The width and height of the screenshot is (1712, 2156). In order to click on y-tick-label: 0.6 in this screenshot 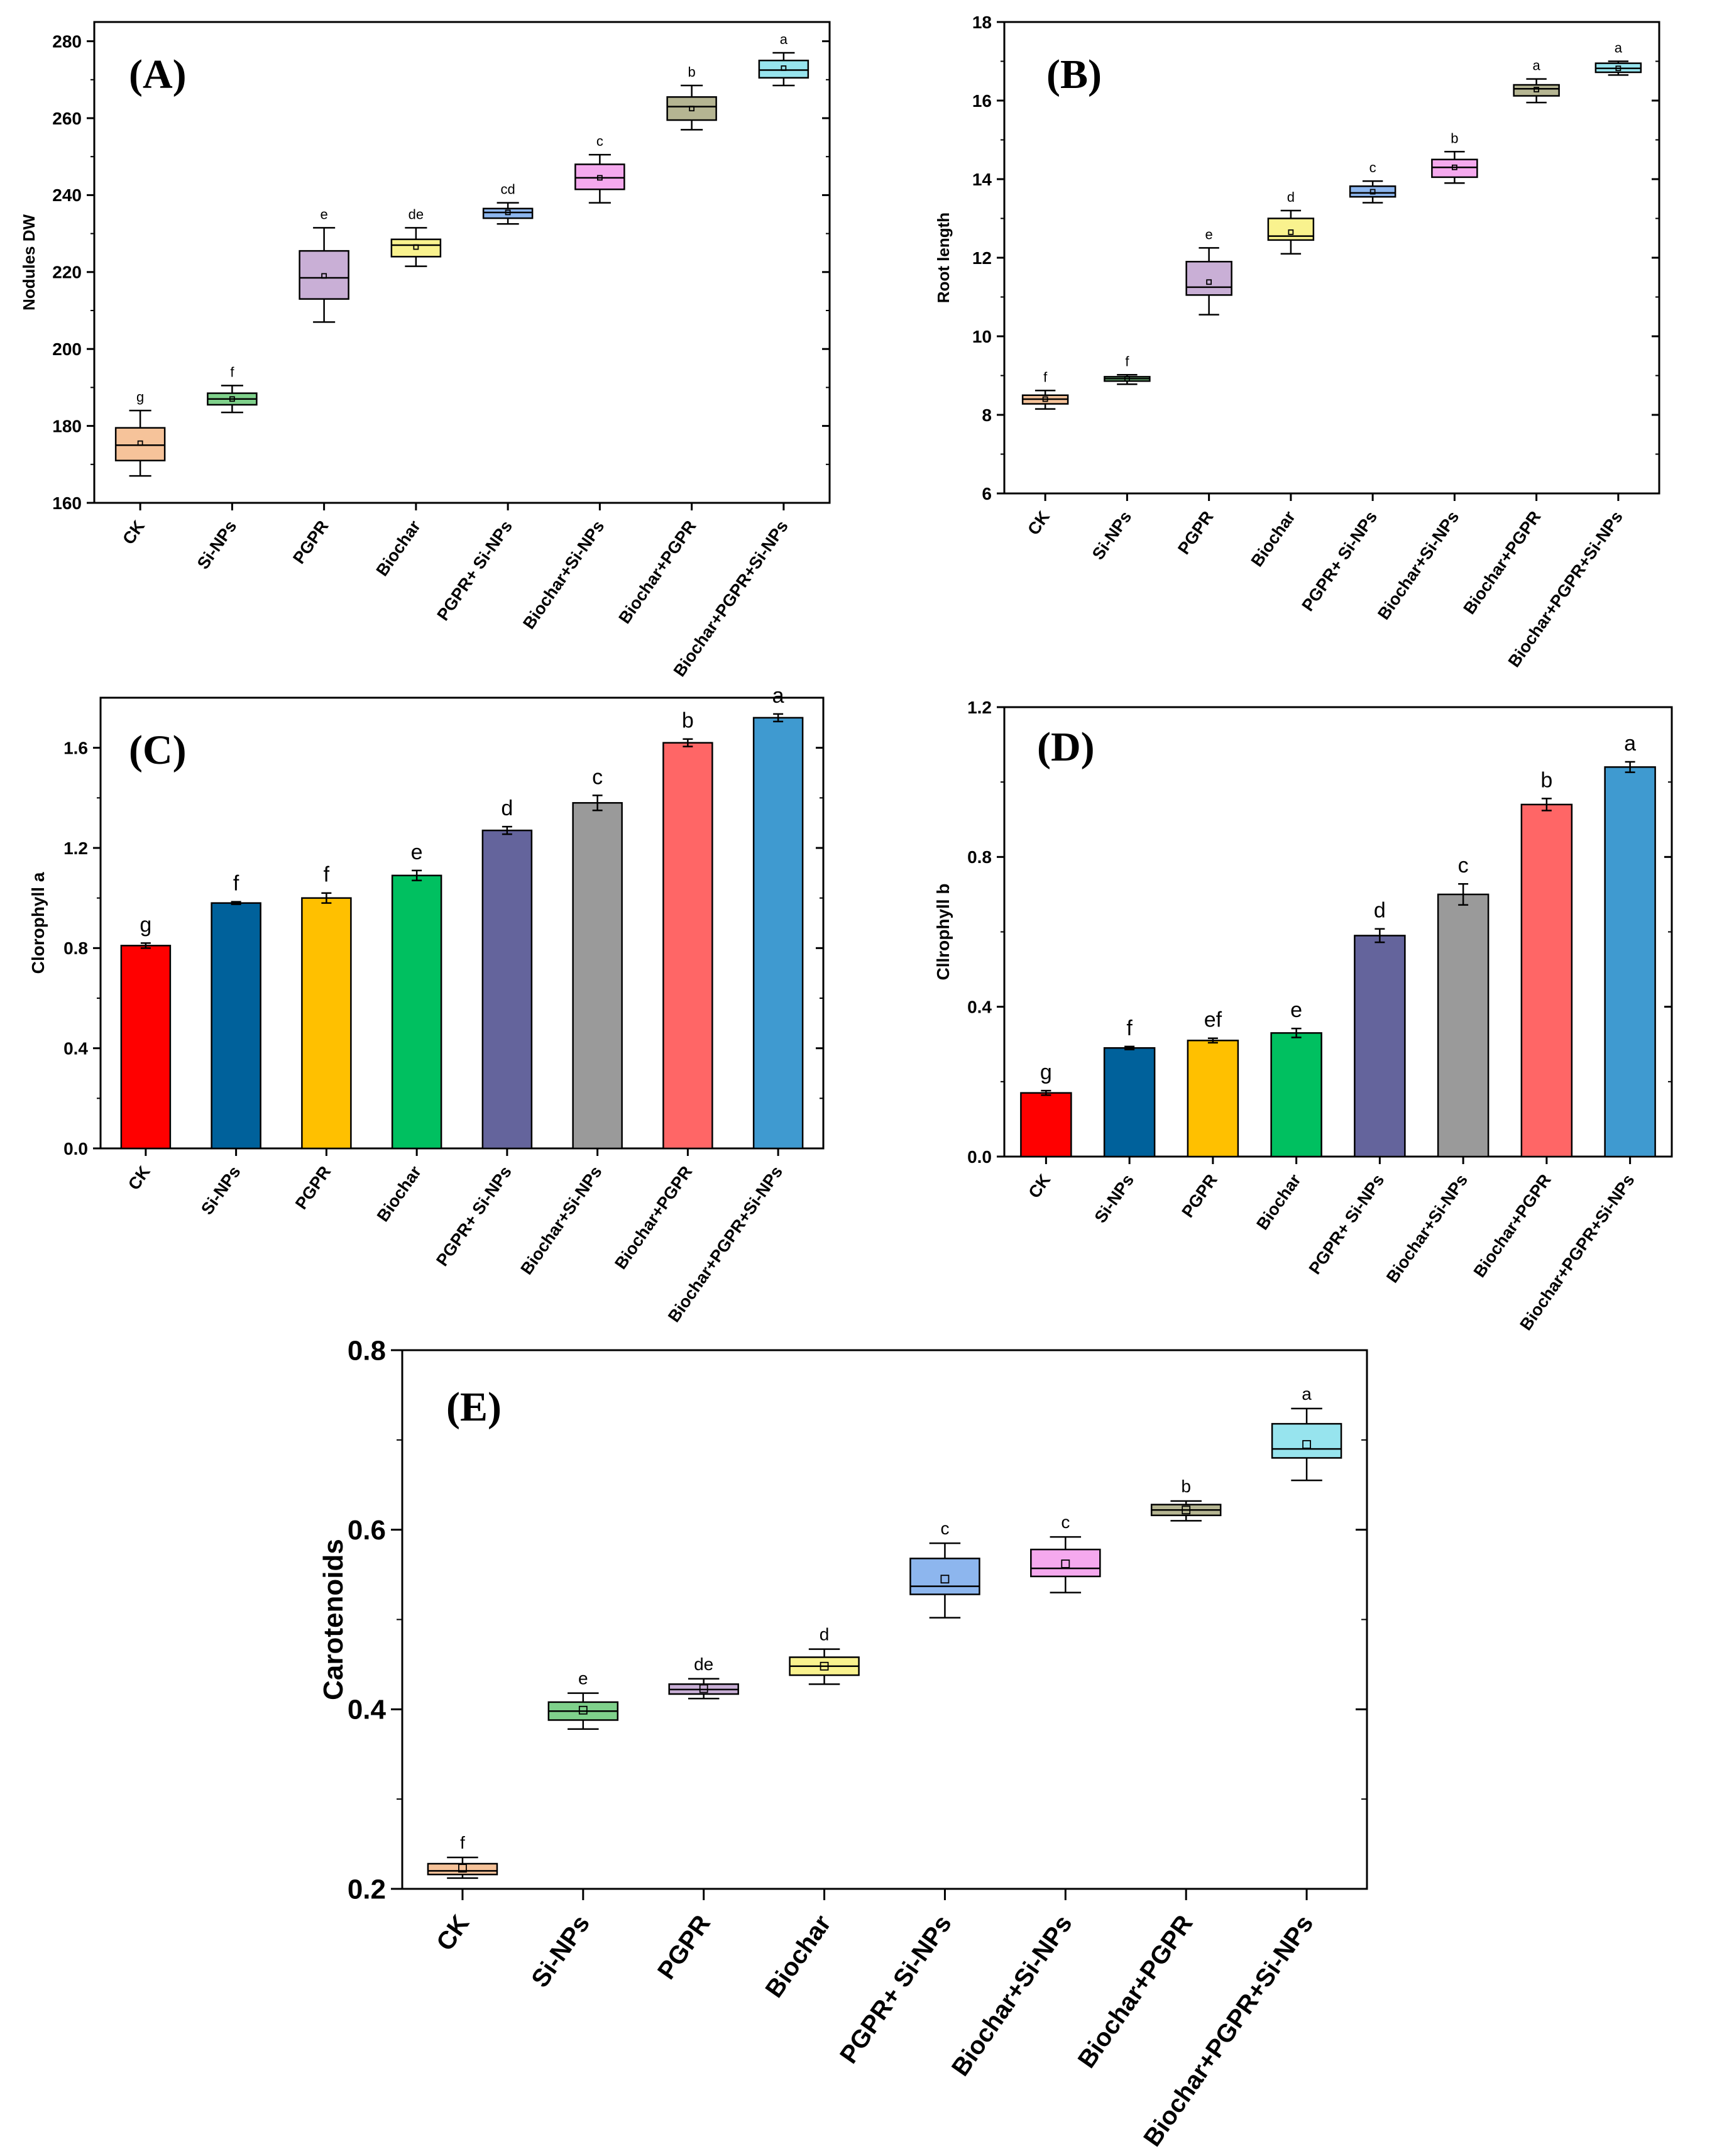, I will do `click(367, 1530)`.